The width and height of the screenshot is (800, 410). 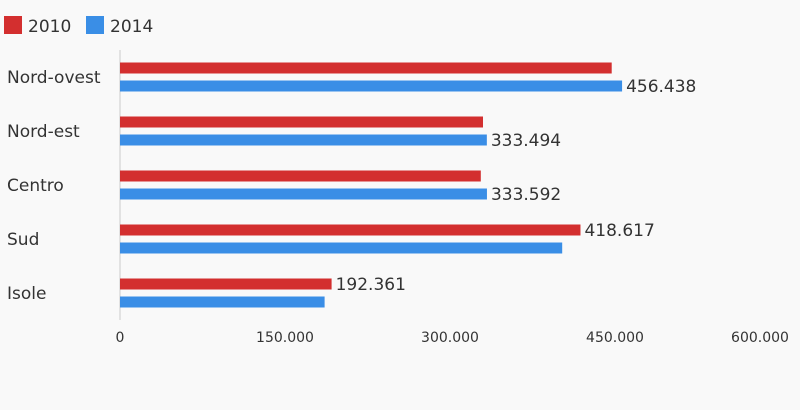 What do you see at coordinates (303, 194) in the screenshot?
I see `bar-2014-centro` at bounding box center [303, 194].